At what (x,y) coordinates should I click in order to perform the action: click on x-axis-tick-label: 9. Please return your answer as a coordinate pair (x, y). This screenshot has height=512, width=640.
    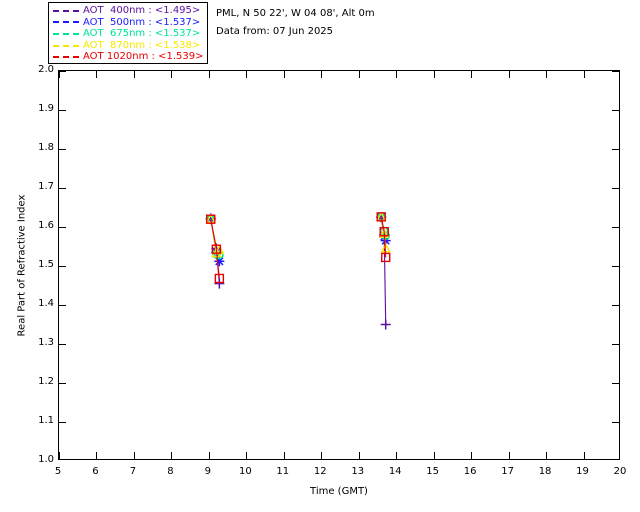
    Looking at the image, I should click on (208, 471).